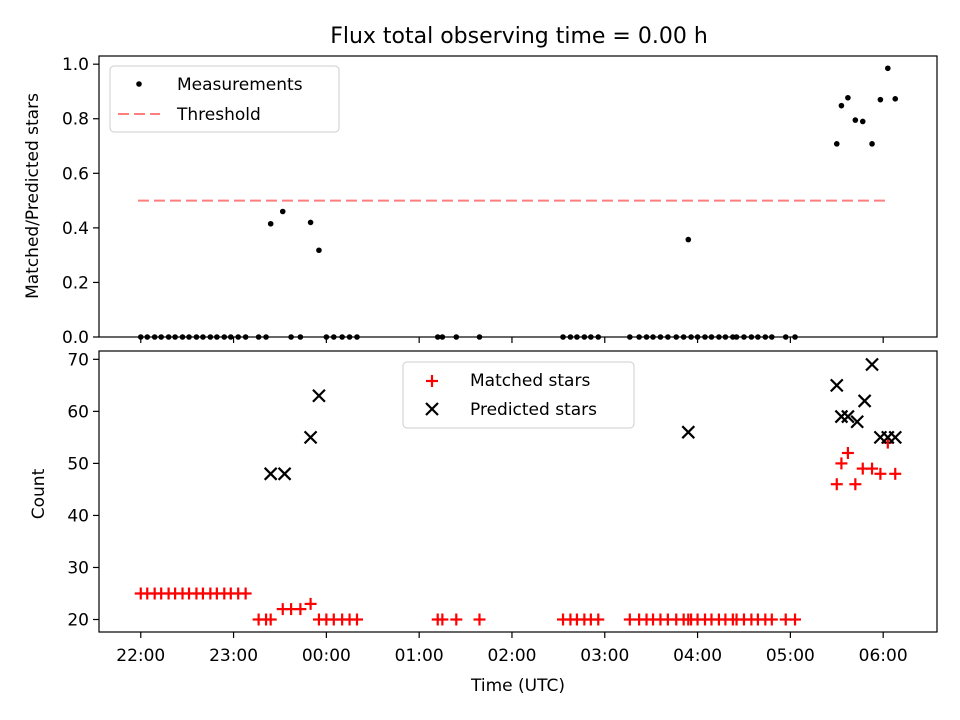  Describe the element at coordinates (75, 338) in the screenshot. I see `y-tick-label: 0.0` at that location.